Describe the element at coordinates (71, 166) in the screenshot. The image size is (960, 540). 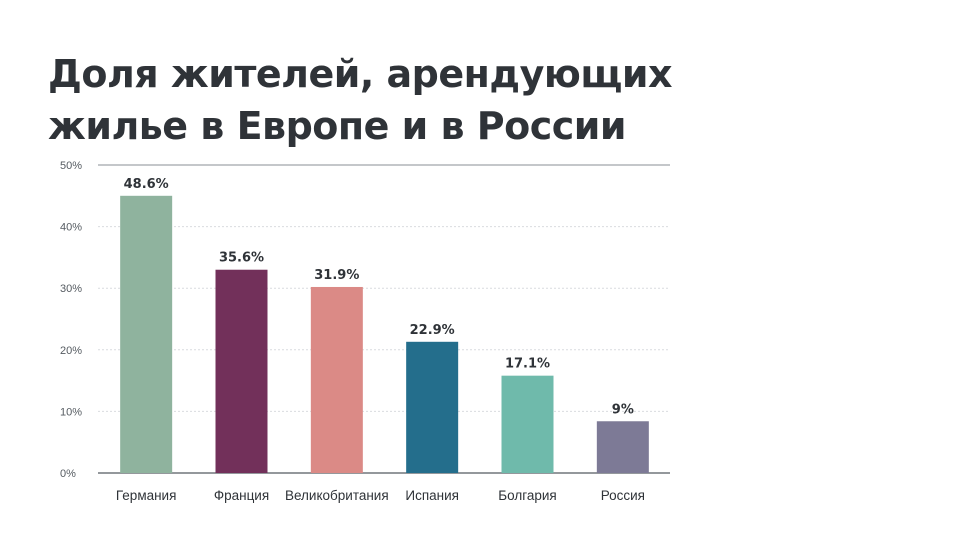
I see `y-tick-label: 50%` at that location.